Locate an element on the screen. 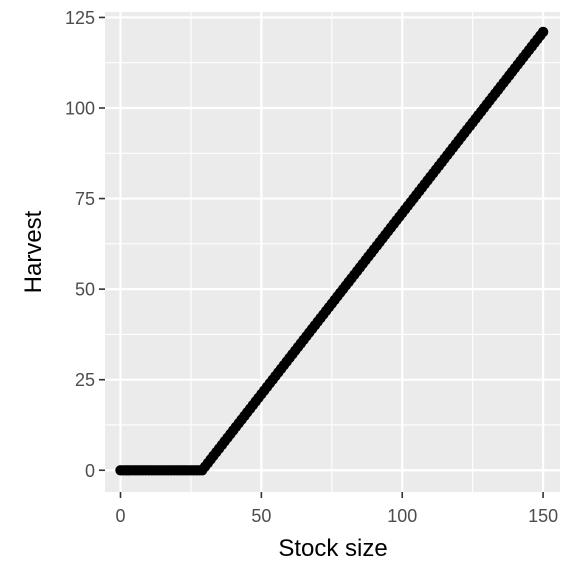 This screenshot has height=576, width=576. y-tick-label: 25 is located at coordinates (85, 380).